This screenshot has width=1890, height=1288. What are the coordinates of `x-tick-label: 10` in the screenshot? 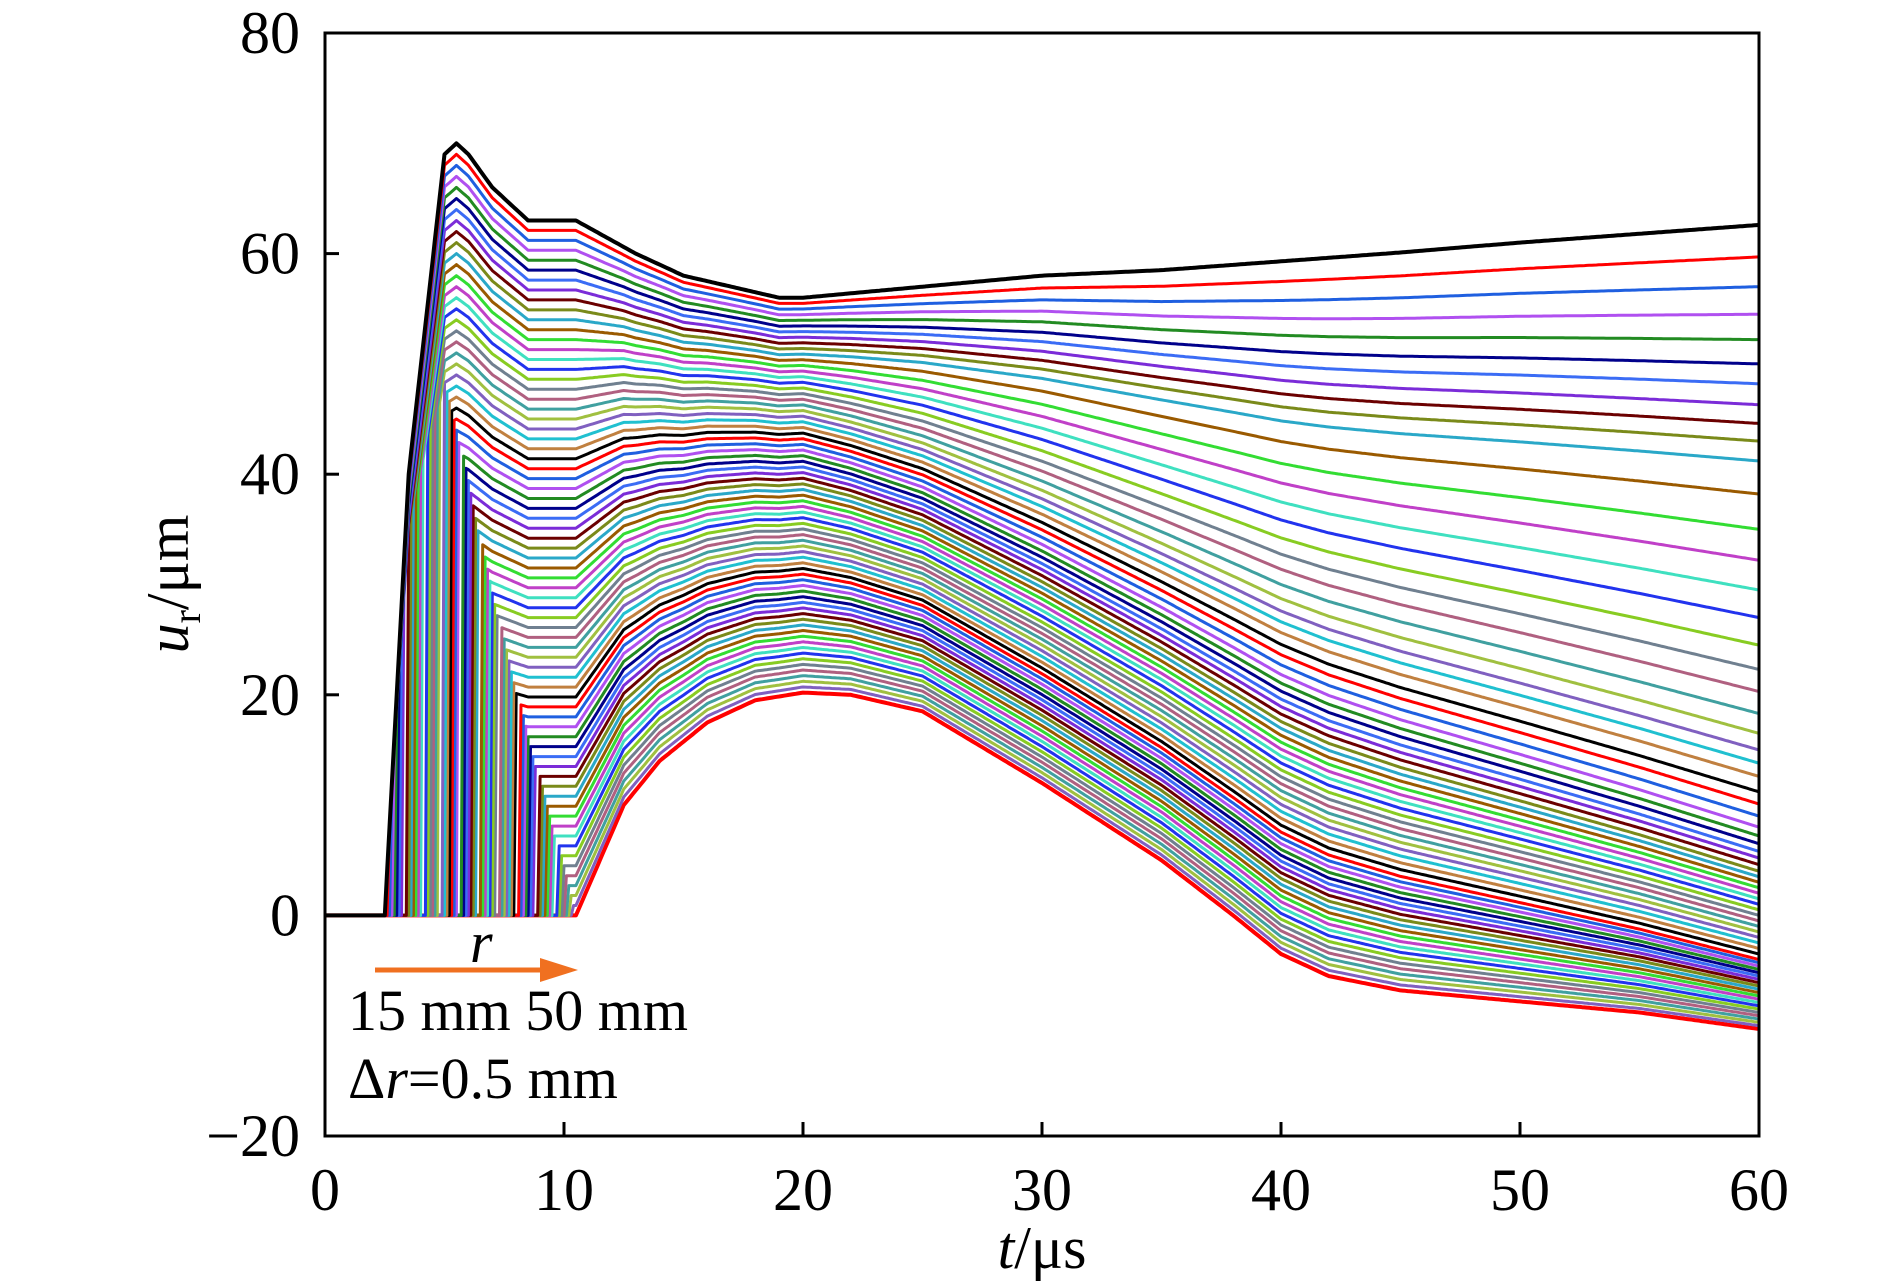 It's located at (564, 1190).